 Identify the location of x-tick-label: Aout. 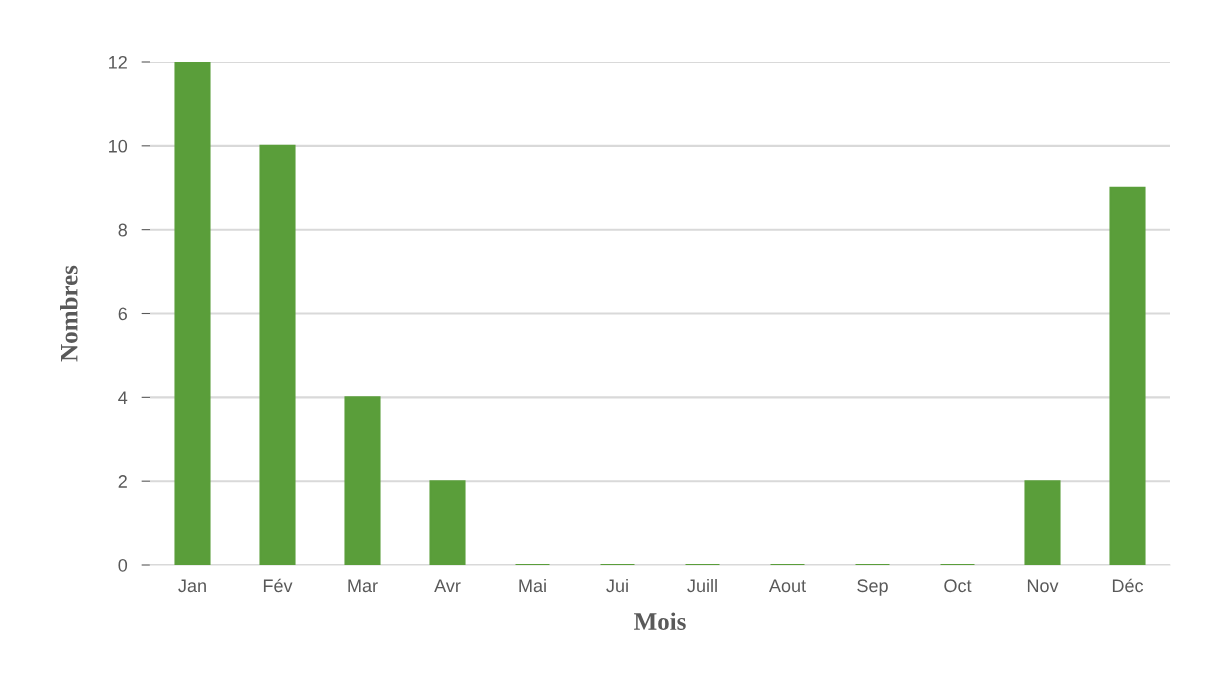
(787, 586).